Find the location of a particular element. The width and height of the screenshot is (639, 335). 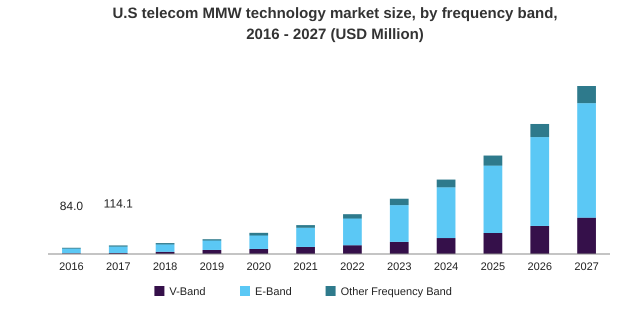

chart-title: U.S telecom MMW technology market size, by frequency band, 2016 - 2027 (USD Million) is located at coordinates (335, 24).